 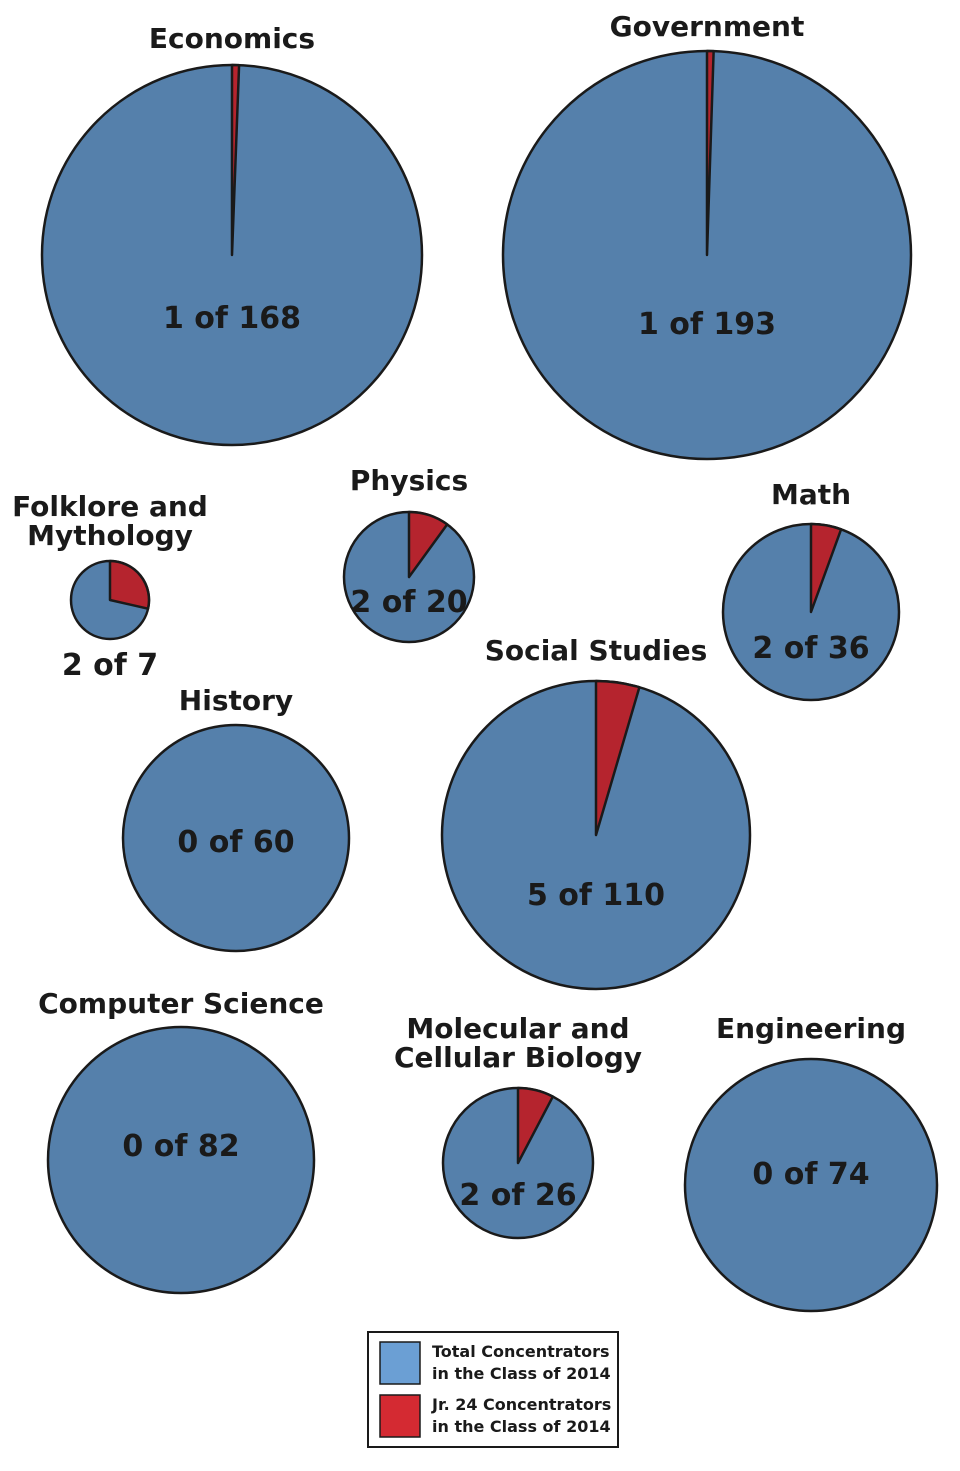 What do you see at coordinates (232, 38) in the screenshot?
I see `pie-title-economics: Economics` at bounding box center [232, 38].